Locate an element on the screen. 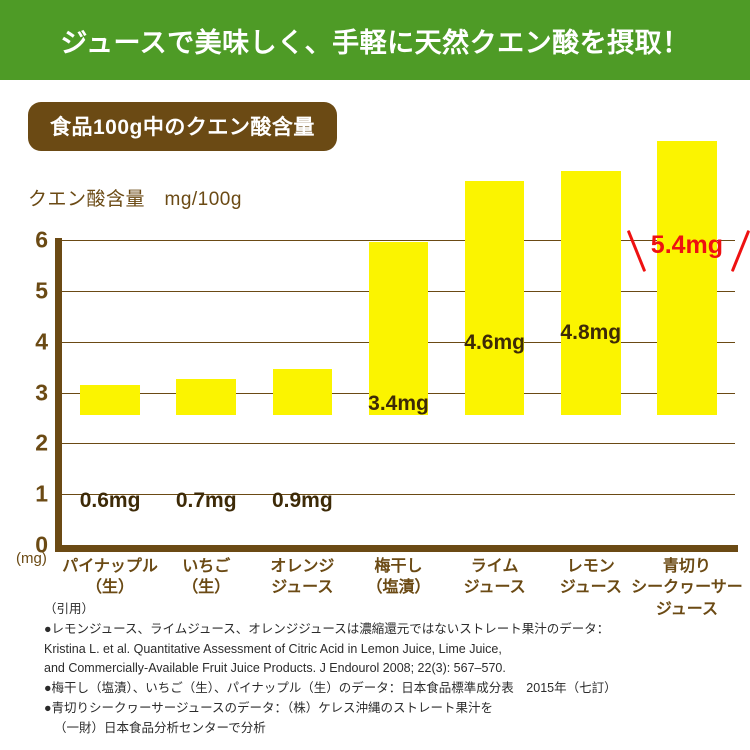 This screenshot has height=750, width=750. bar-value-label: 0.9mg is located at coordinates (302, 500).